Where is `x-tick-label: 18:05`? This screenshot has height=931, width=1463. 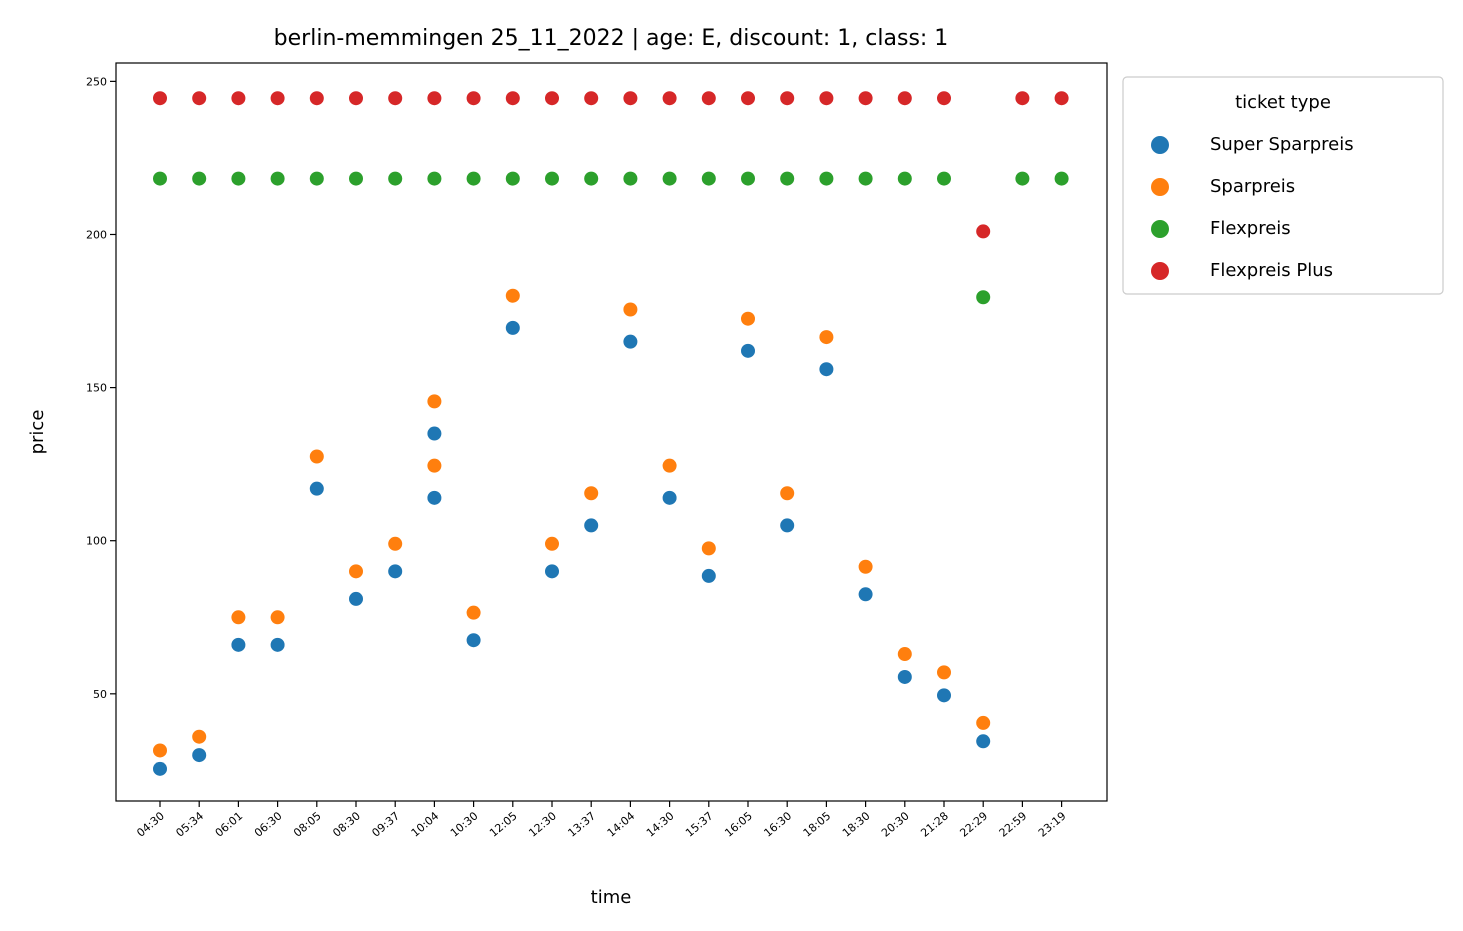 x-tick-label: 18:05 is located at coordinates (817, 824).